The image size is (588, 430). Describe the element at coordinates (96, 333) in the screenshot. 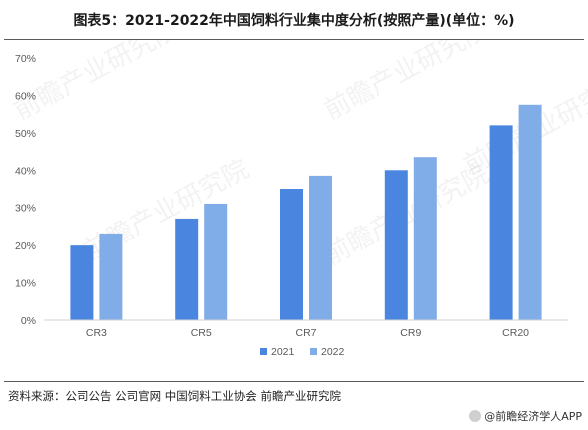

I see `x-tick-label: CR3` at that location.